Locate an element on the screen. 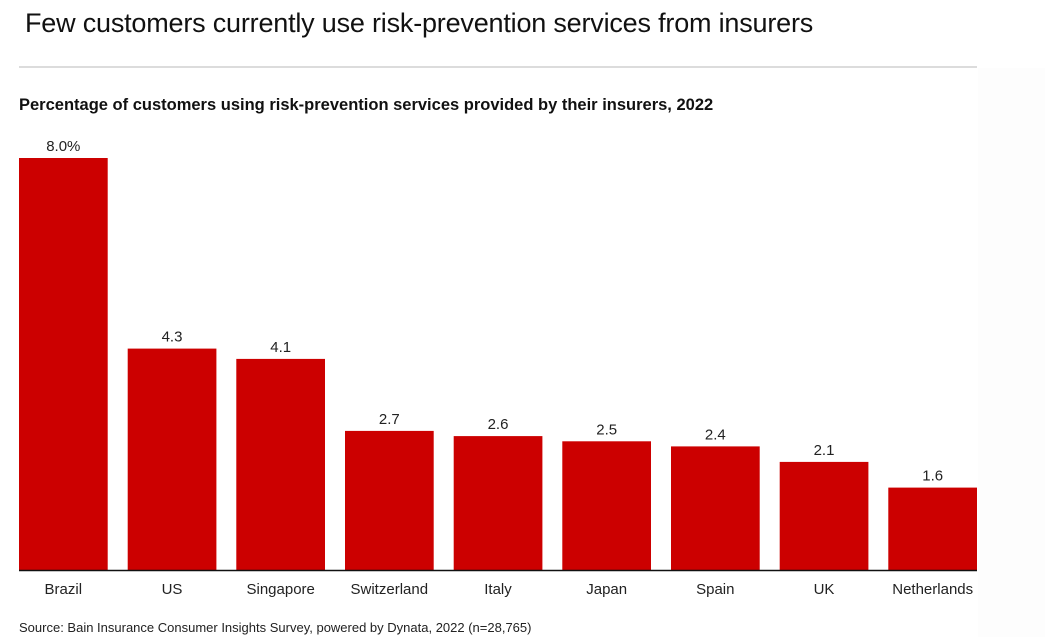  data-label: 4.1 is located at coordinates (280, 347).